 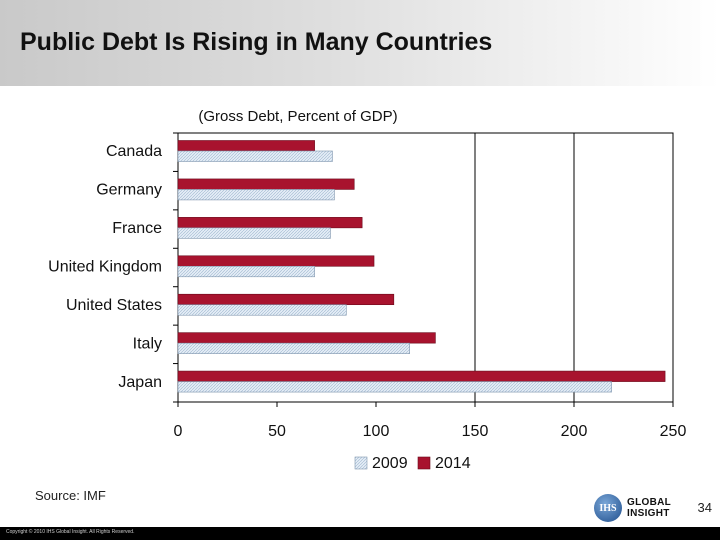 What do you see at coordinates (649, 502) in the screenshot?
I see `logo-line-1: GLOBAL` at bounding box center [649, 502].